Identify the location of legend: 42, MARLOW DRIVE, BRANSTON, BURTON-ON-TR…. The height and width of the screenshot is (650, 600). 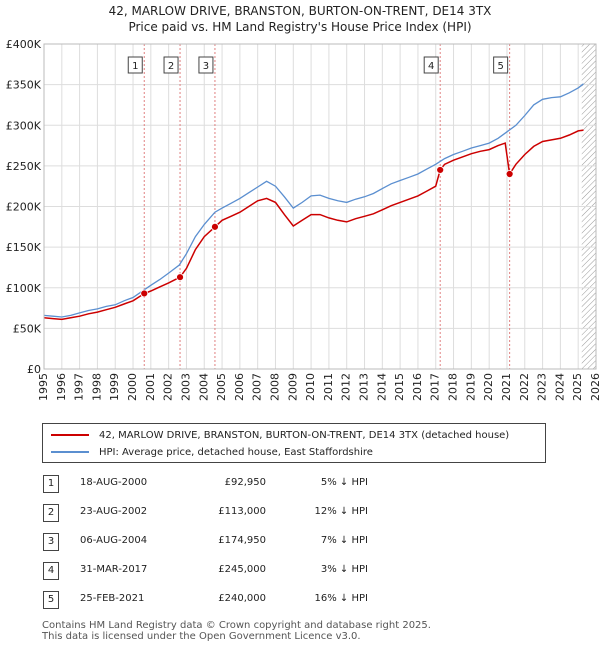
(294, 443).